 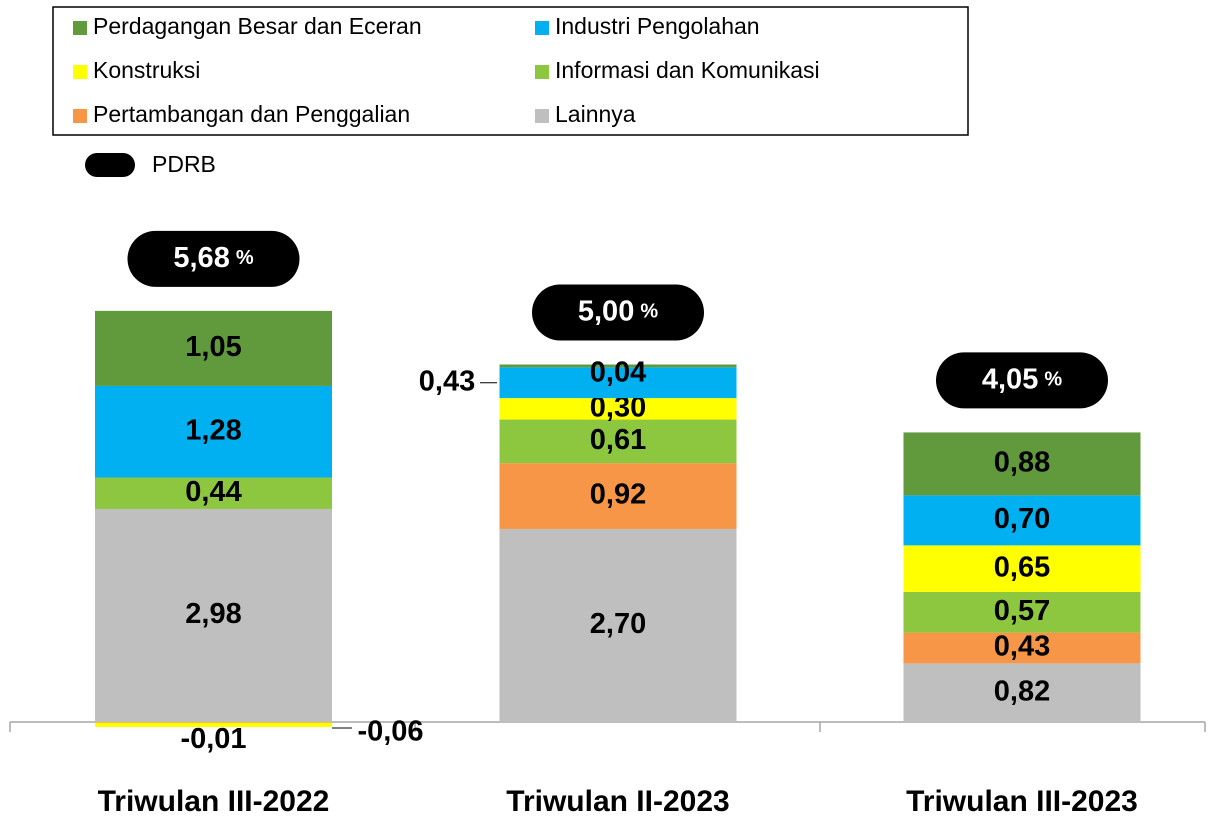 I want to click on data-label: 0,61, so click(x=618, y=440).